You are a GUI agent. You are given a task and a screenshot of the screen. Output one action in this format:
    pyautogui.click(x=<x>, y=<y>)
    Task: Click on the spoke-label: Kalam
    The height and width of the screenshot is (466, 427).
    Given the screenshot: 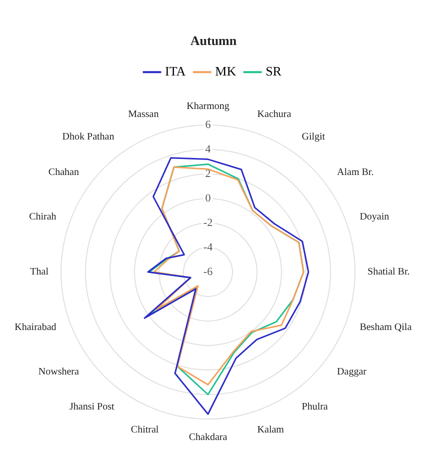 What is the action you would take?
    pyautogui.click(x=270, y=430)
    